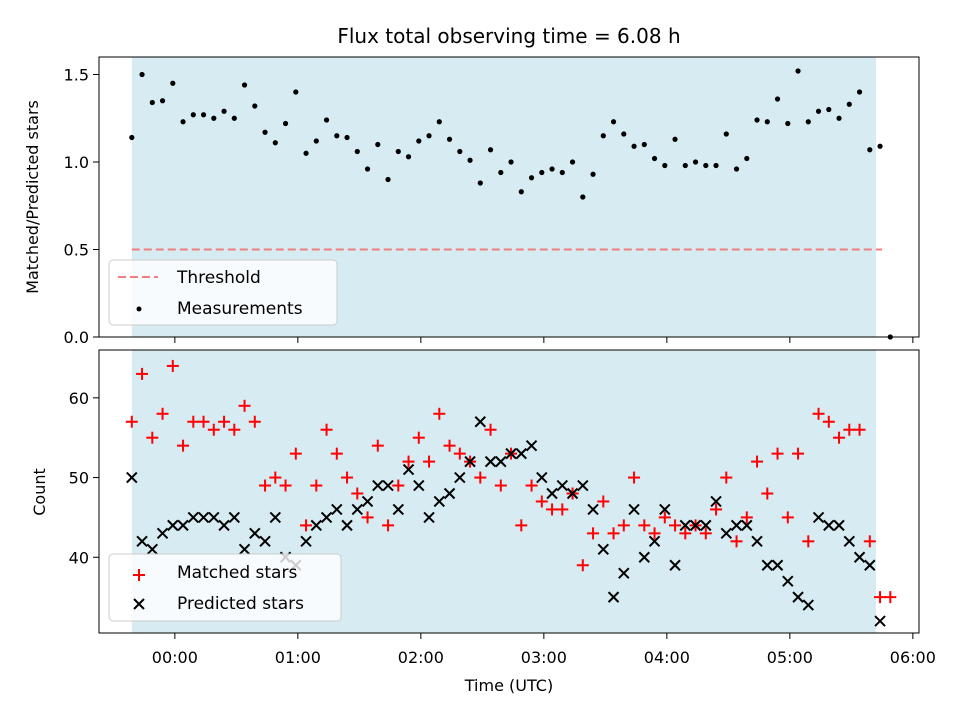  What do you see at coordinates (76, 337) in the screenshot?
I see `top-y-tick-label: 0.0` at bounding box center [76, 337].